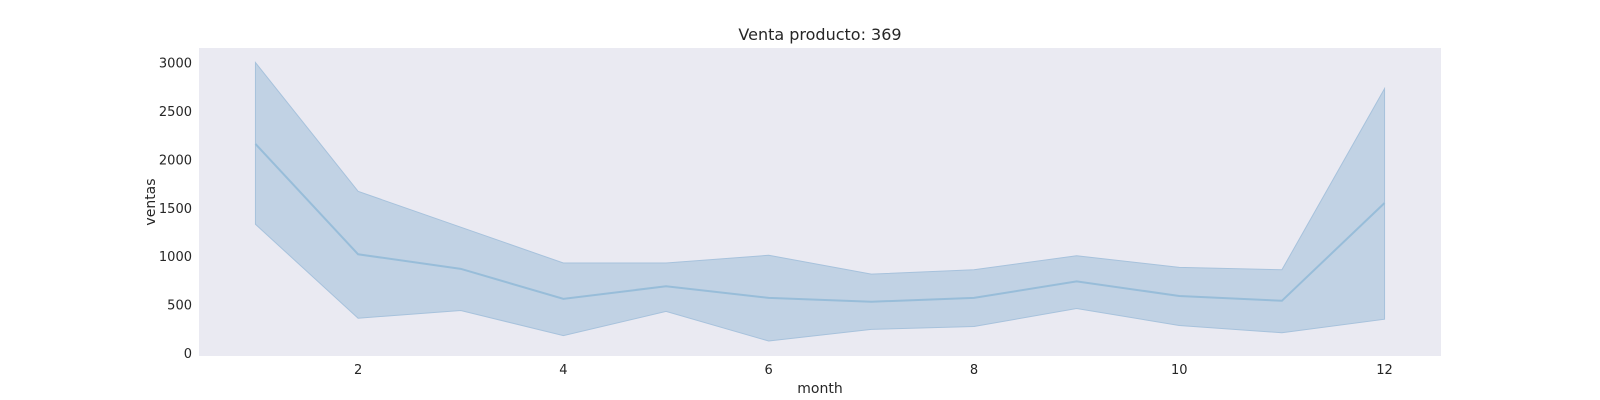 The image size is (1600, 400). I want to click on x-tick-label: 2, so click(358, 370).